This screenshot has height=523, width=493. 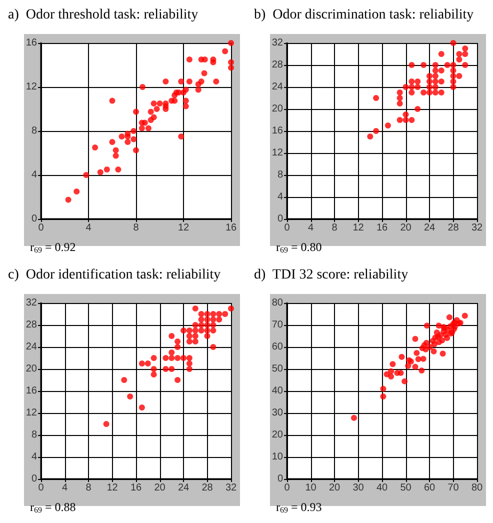 I want to click on y-tick-label: 70, so click(x=278, y=325).